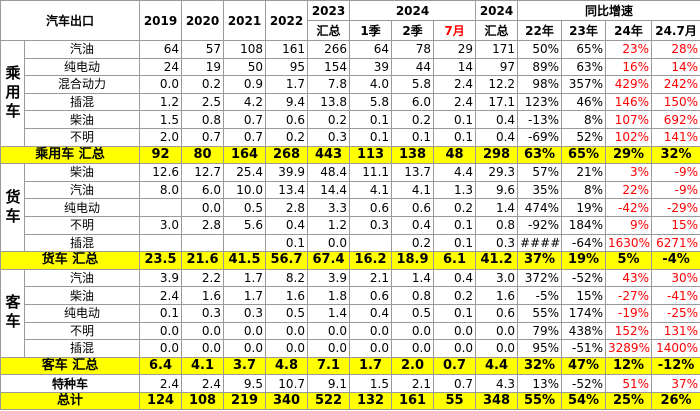 The width and height of the screenshot is (700, 411). I want to click on cell: 0.9, so click(245, 84).